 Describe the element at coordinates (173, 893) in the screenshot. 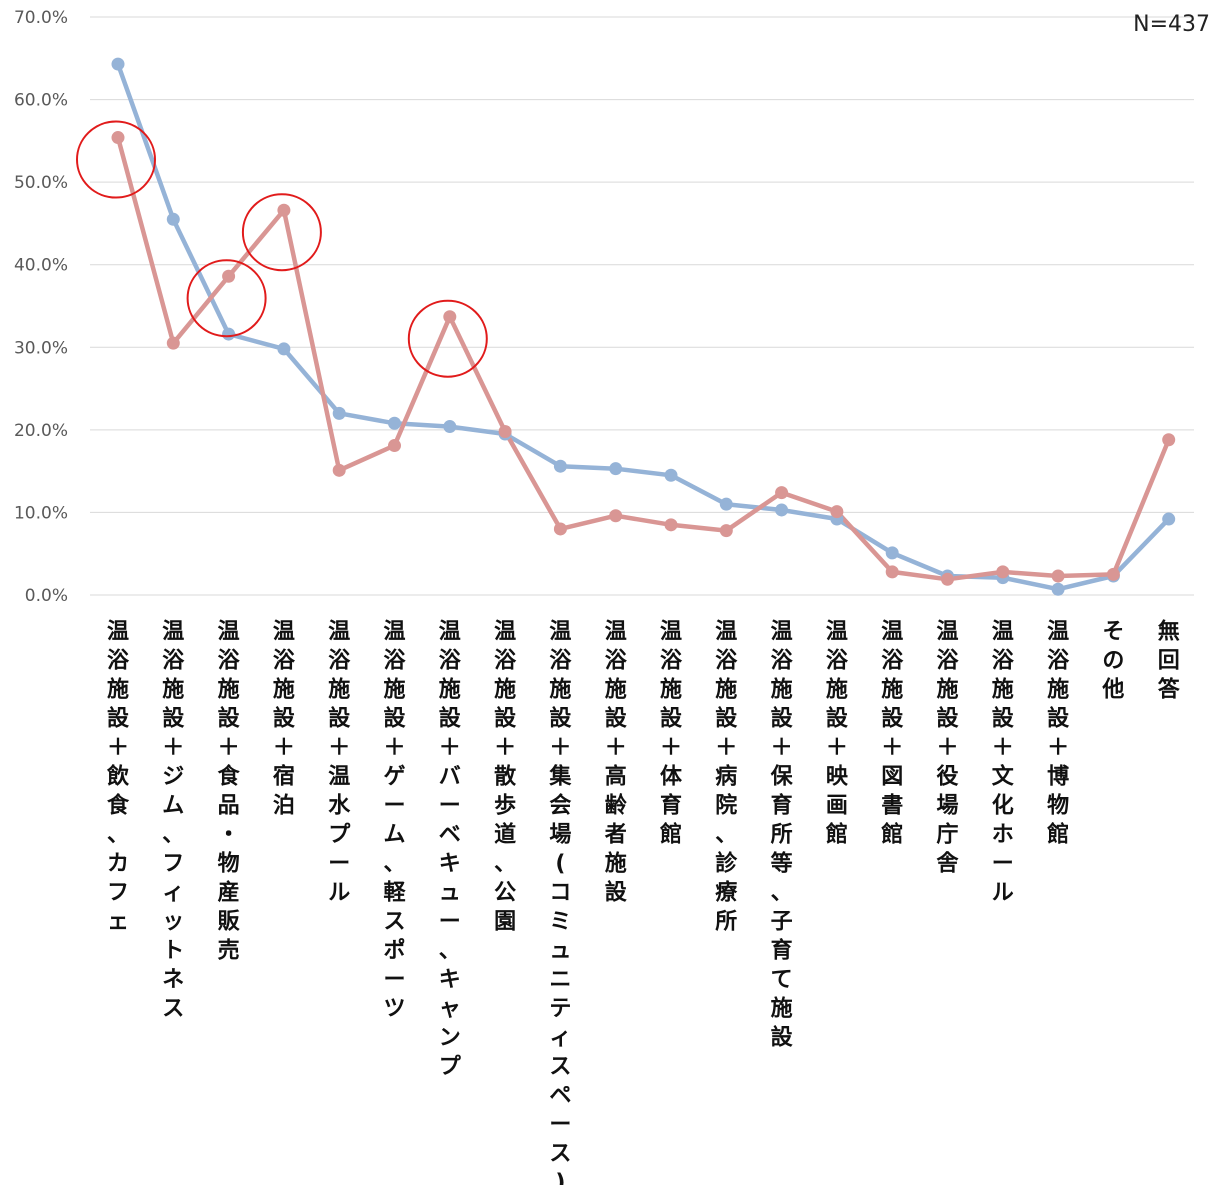

I see `svg-text: ィ` at that location.